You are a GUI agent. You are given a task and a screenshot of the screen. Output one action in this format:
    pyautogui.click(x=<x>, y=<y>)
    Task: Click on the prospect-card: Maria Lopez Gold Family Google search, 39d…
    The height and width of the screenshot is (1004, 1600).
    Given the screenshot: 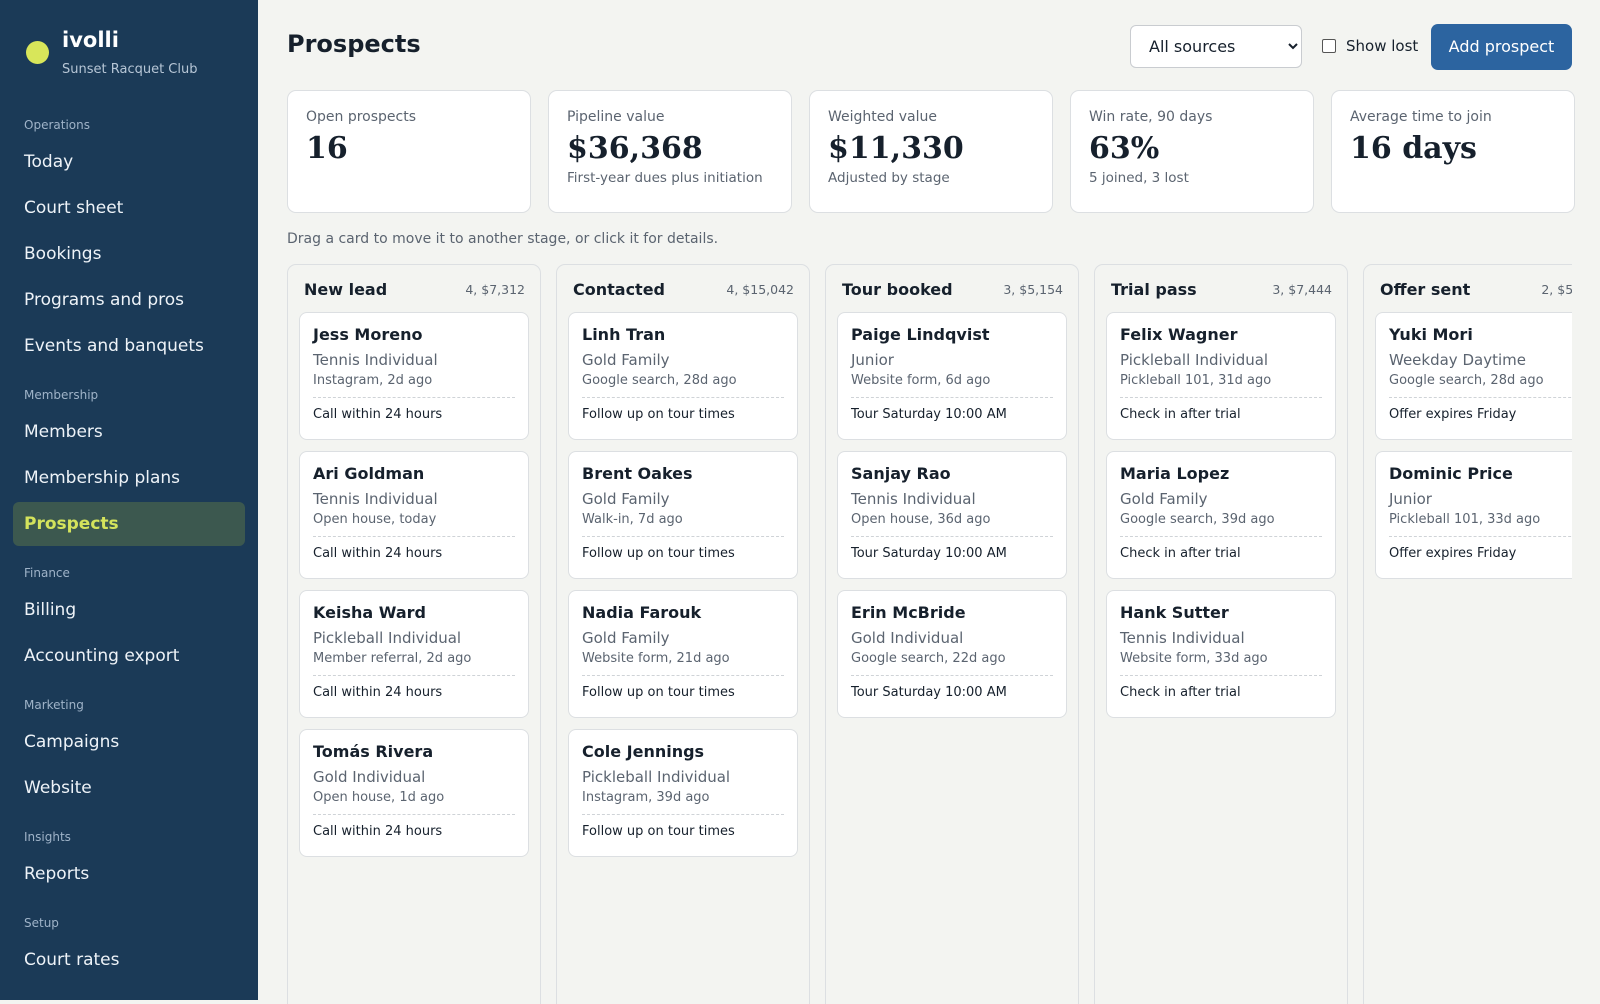 What is the action you would take?
    pyautogui.click(x=1221, y=515)
    